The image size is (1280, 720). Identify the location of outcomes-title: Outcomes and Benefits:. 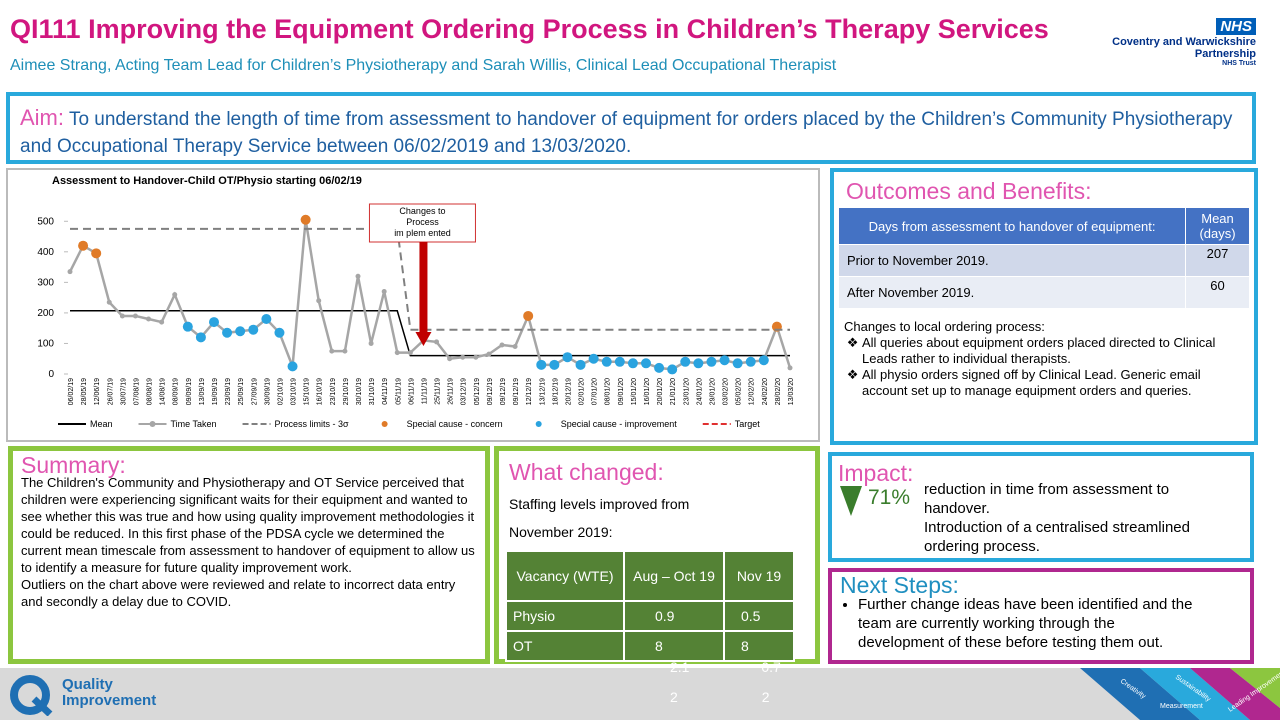
(969, 191).